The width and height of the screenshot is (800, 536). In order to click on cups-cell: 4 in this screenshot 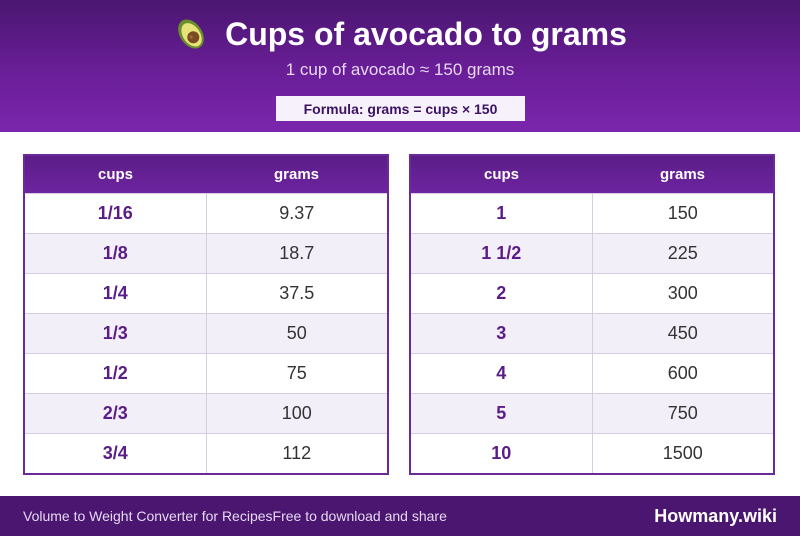, I will do `click(502, 373)`.